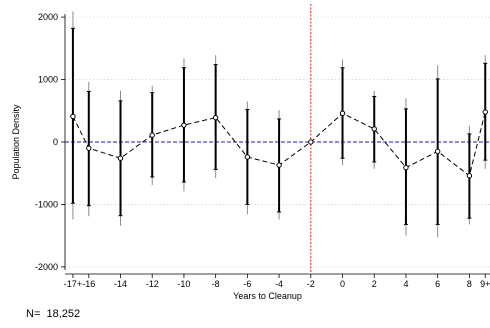 This screenshot has width=490, height=328. Describe the element at coordinates (437, 284) in the screenshot. I see `x-tick-label: 6` at that location.